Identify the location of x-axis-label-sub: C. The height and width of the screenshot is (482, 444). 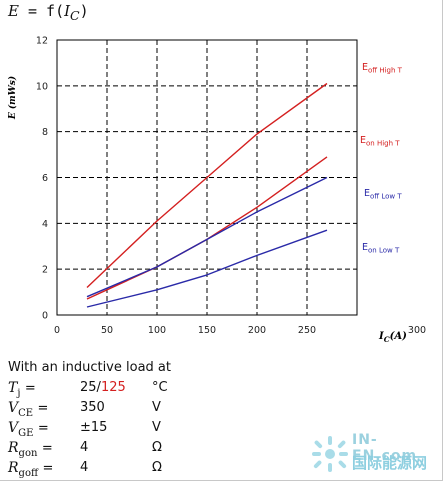
(387, 339).